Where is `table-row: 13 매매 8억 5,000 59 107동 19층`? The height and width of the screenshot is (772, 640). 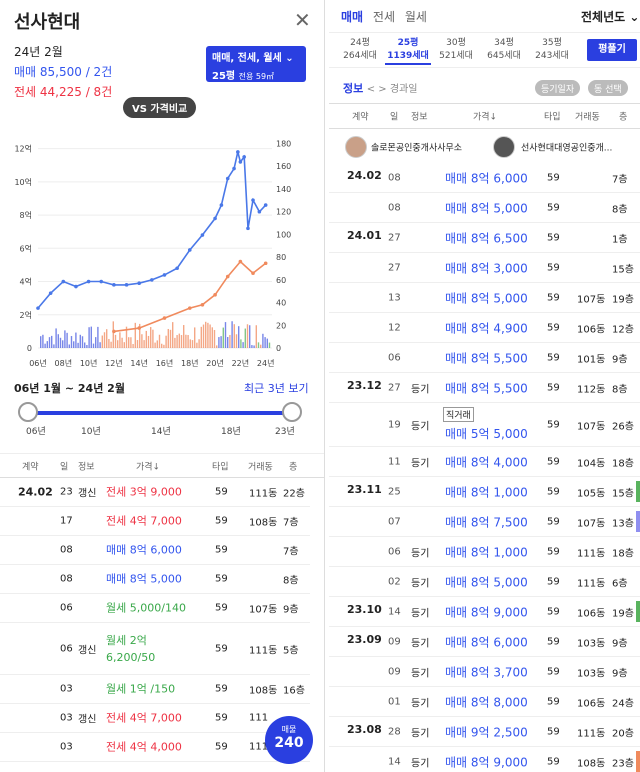 table-row: 13 매매 8억 5,000 59 107동 19층 is located at coordinates (484, 298).